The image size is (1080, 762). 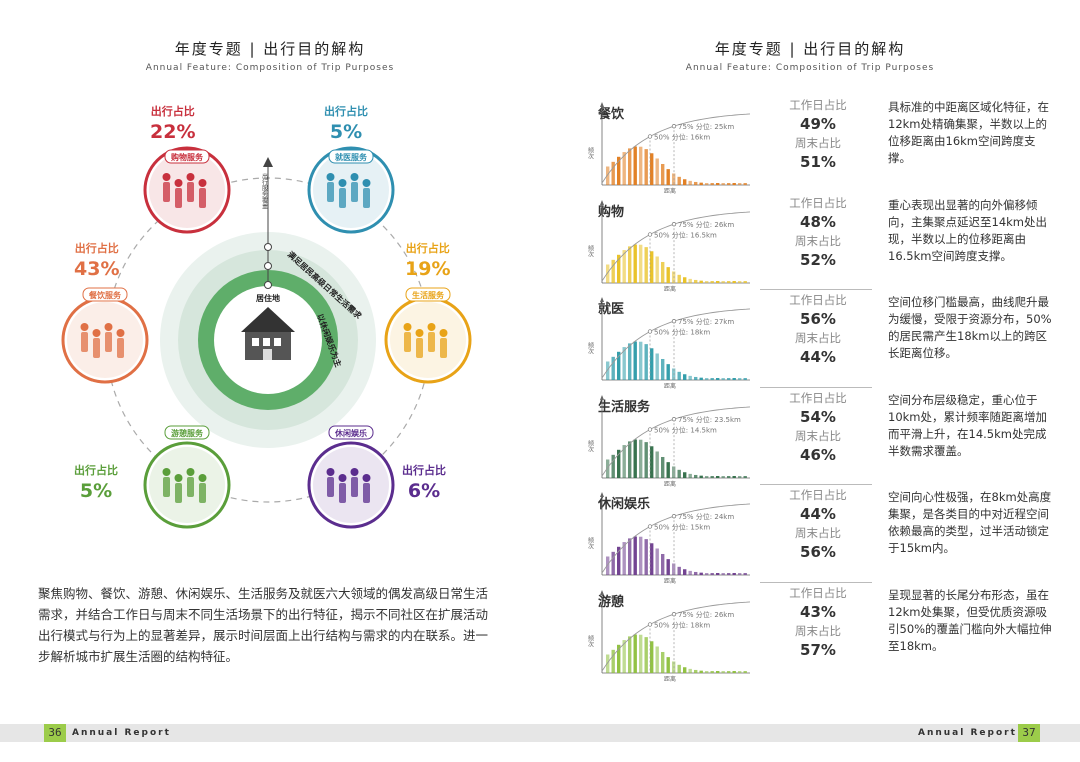 What do you see at coordinates (187, 432) in the screenshot?
I see `purpose-4-tag` at bounding box center [187, 432].